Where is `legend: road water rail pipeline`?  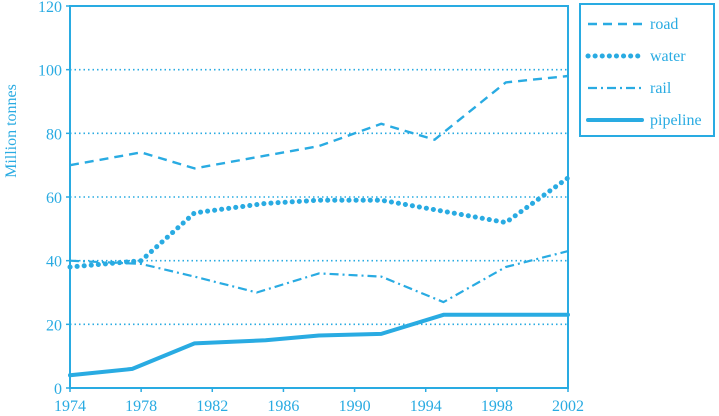
legend: road water rail pipeline is located at coordinates (647, 70).